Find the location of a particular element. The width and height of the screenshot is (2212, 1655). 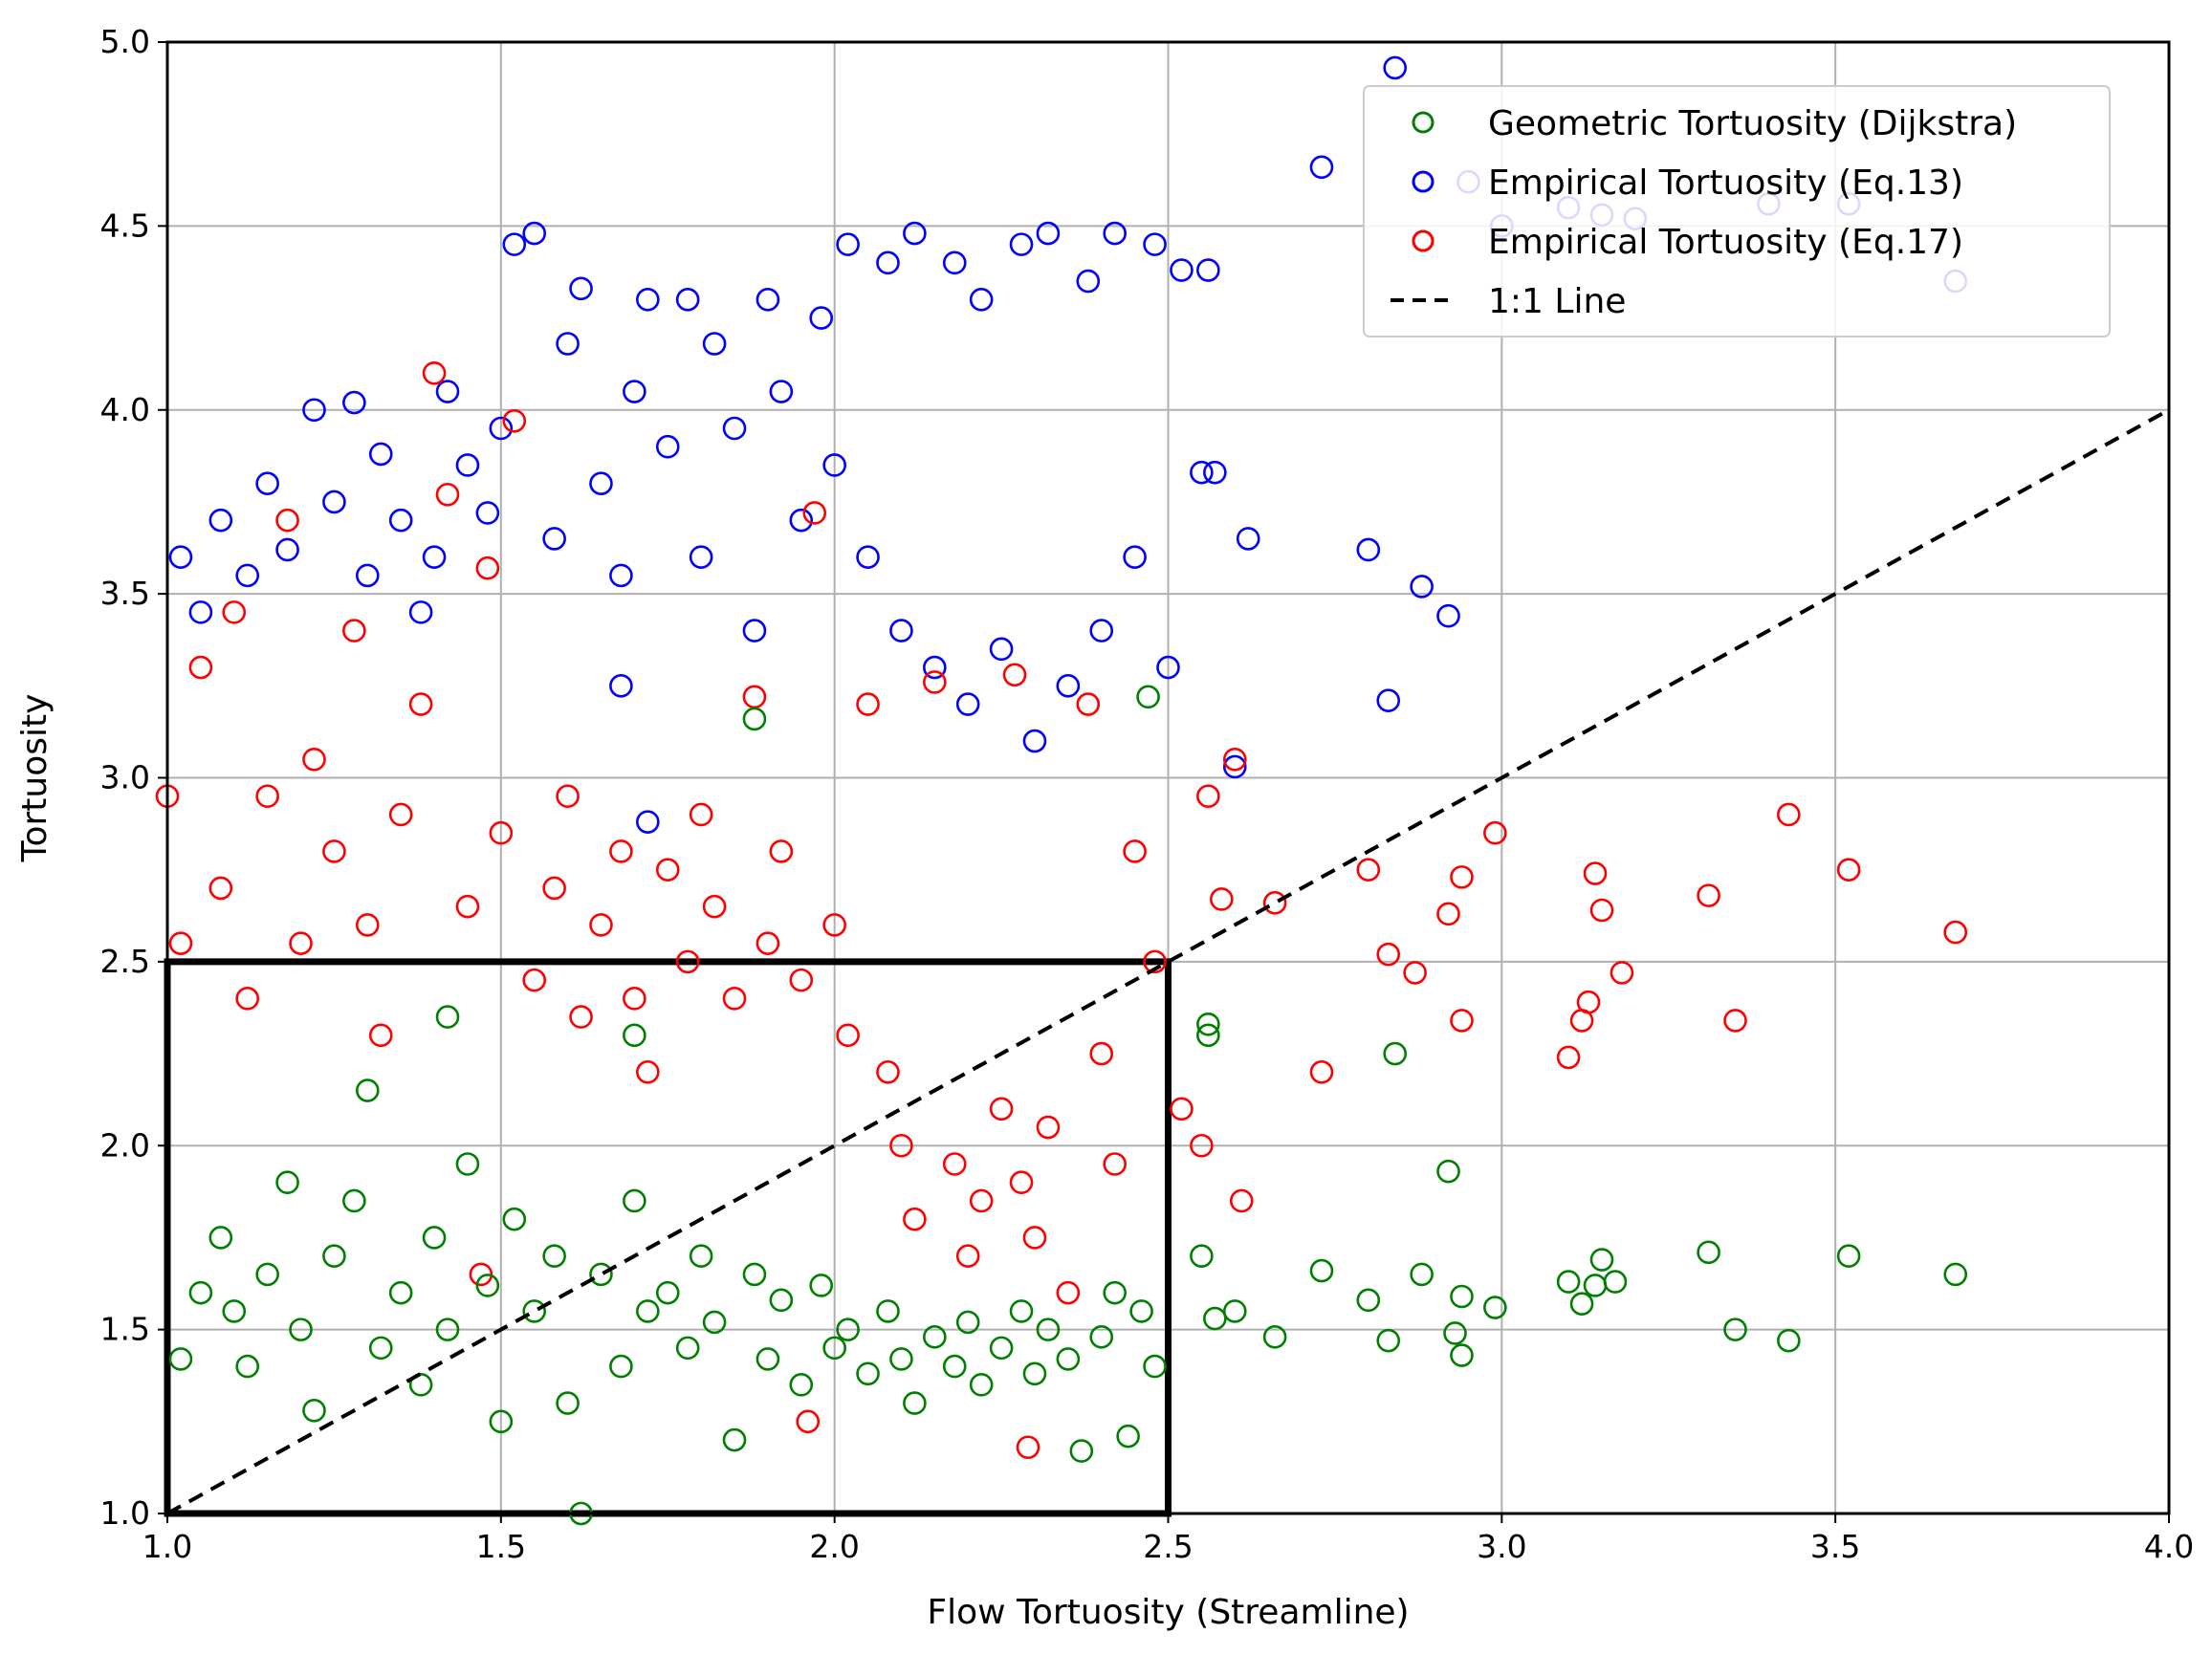

y-tick-label: 4.5 is located at coordinates (125, 225).